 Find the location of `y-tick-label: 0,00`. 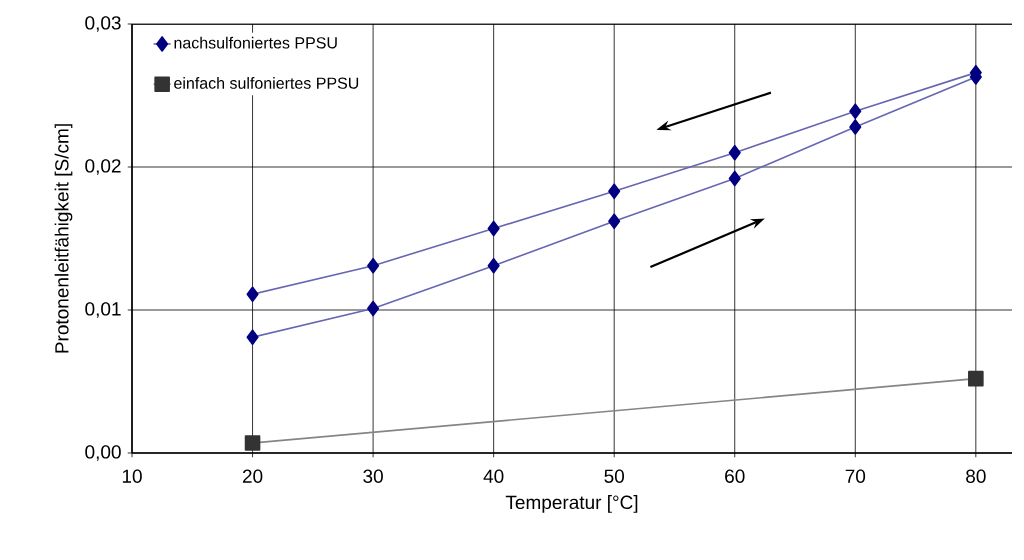

y-tick-label: 0,00 is located at coordinates (103, 453).